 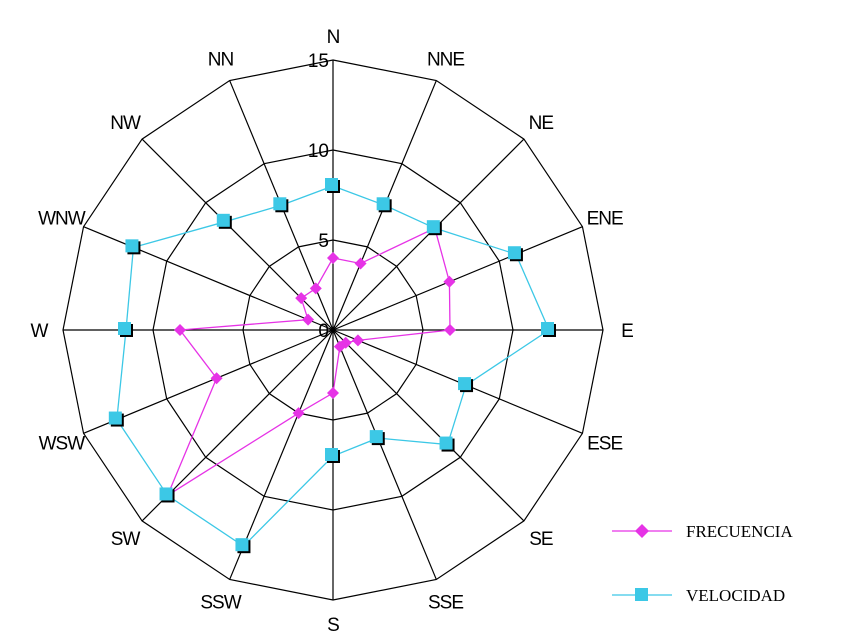 What do you see at coordinates (331, 184) in the screenshot?
I see `point-velocidad-n` at bounding box center [331, 184].